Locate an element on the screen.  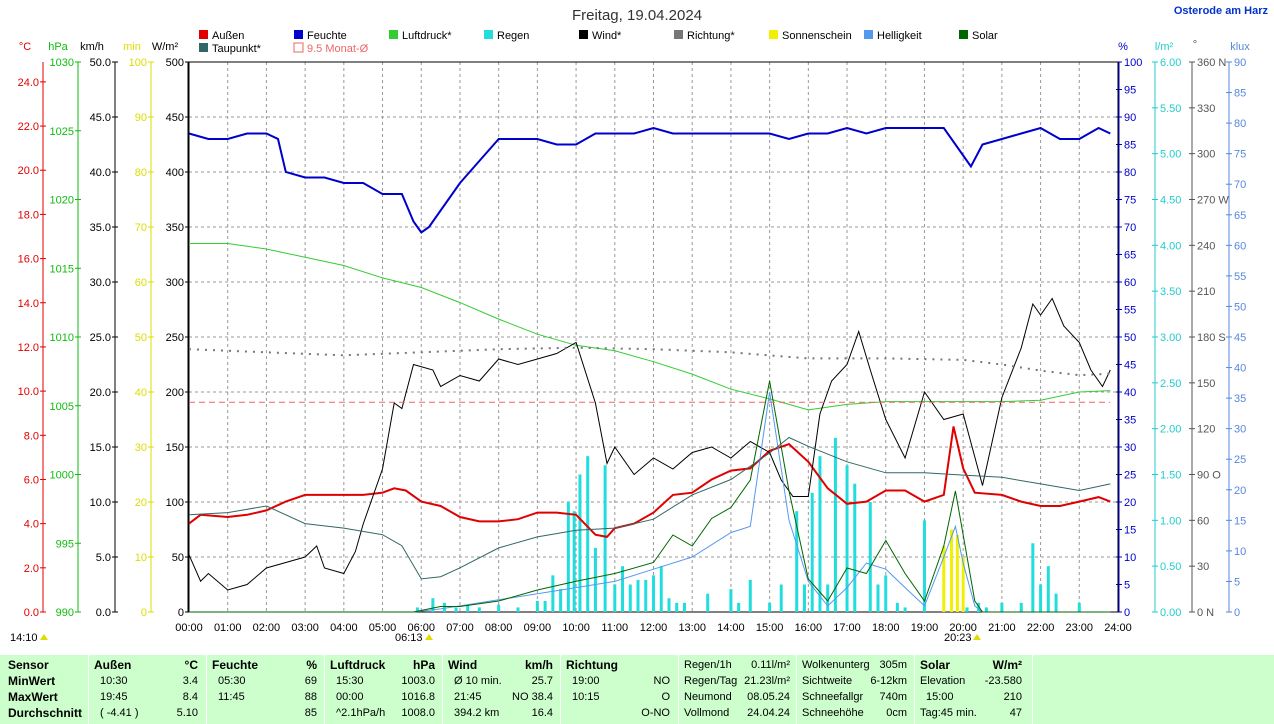
time-tick-label: 19:00 is located at coordinates (925, 628).